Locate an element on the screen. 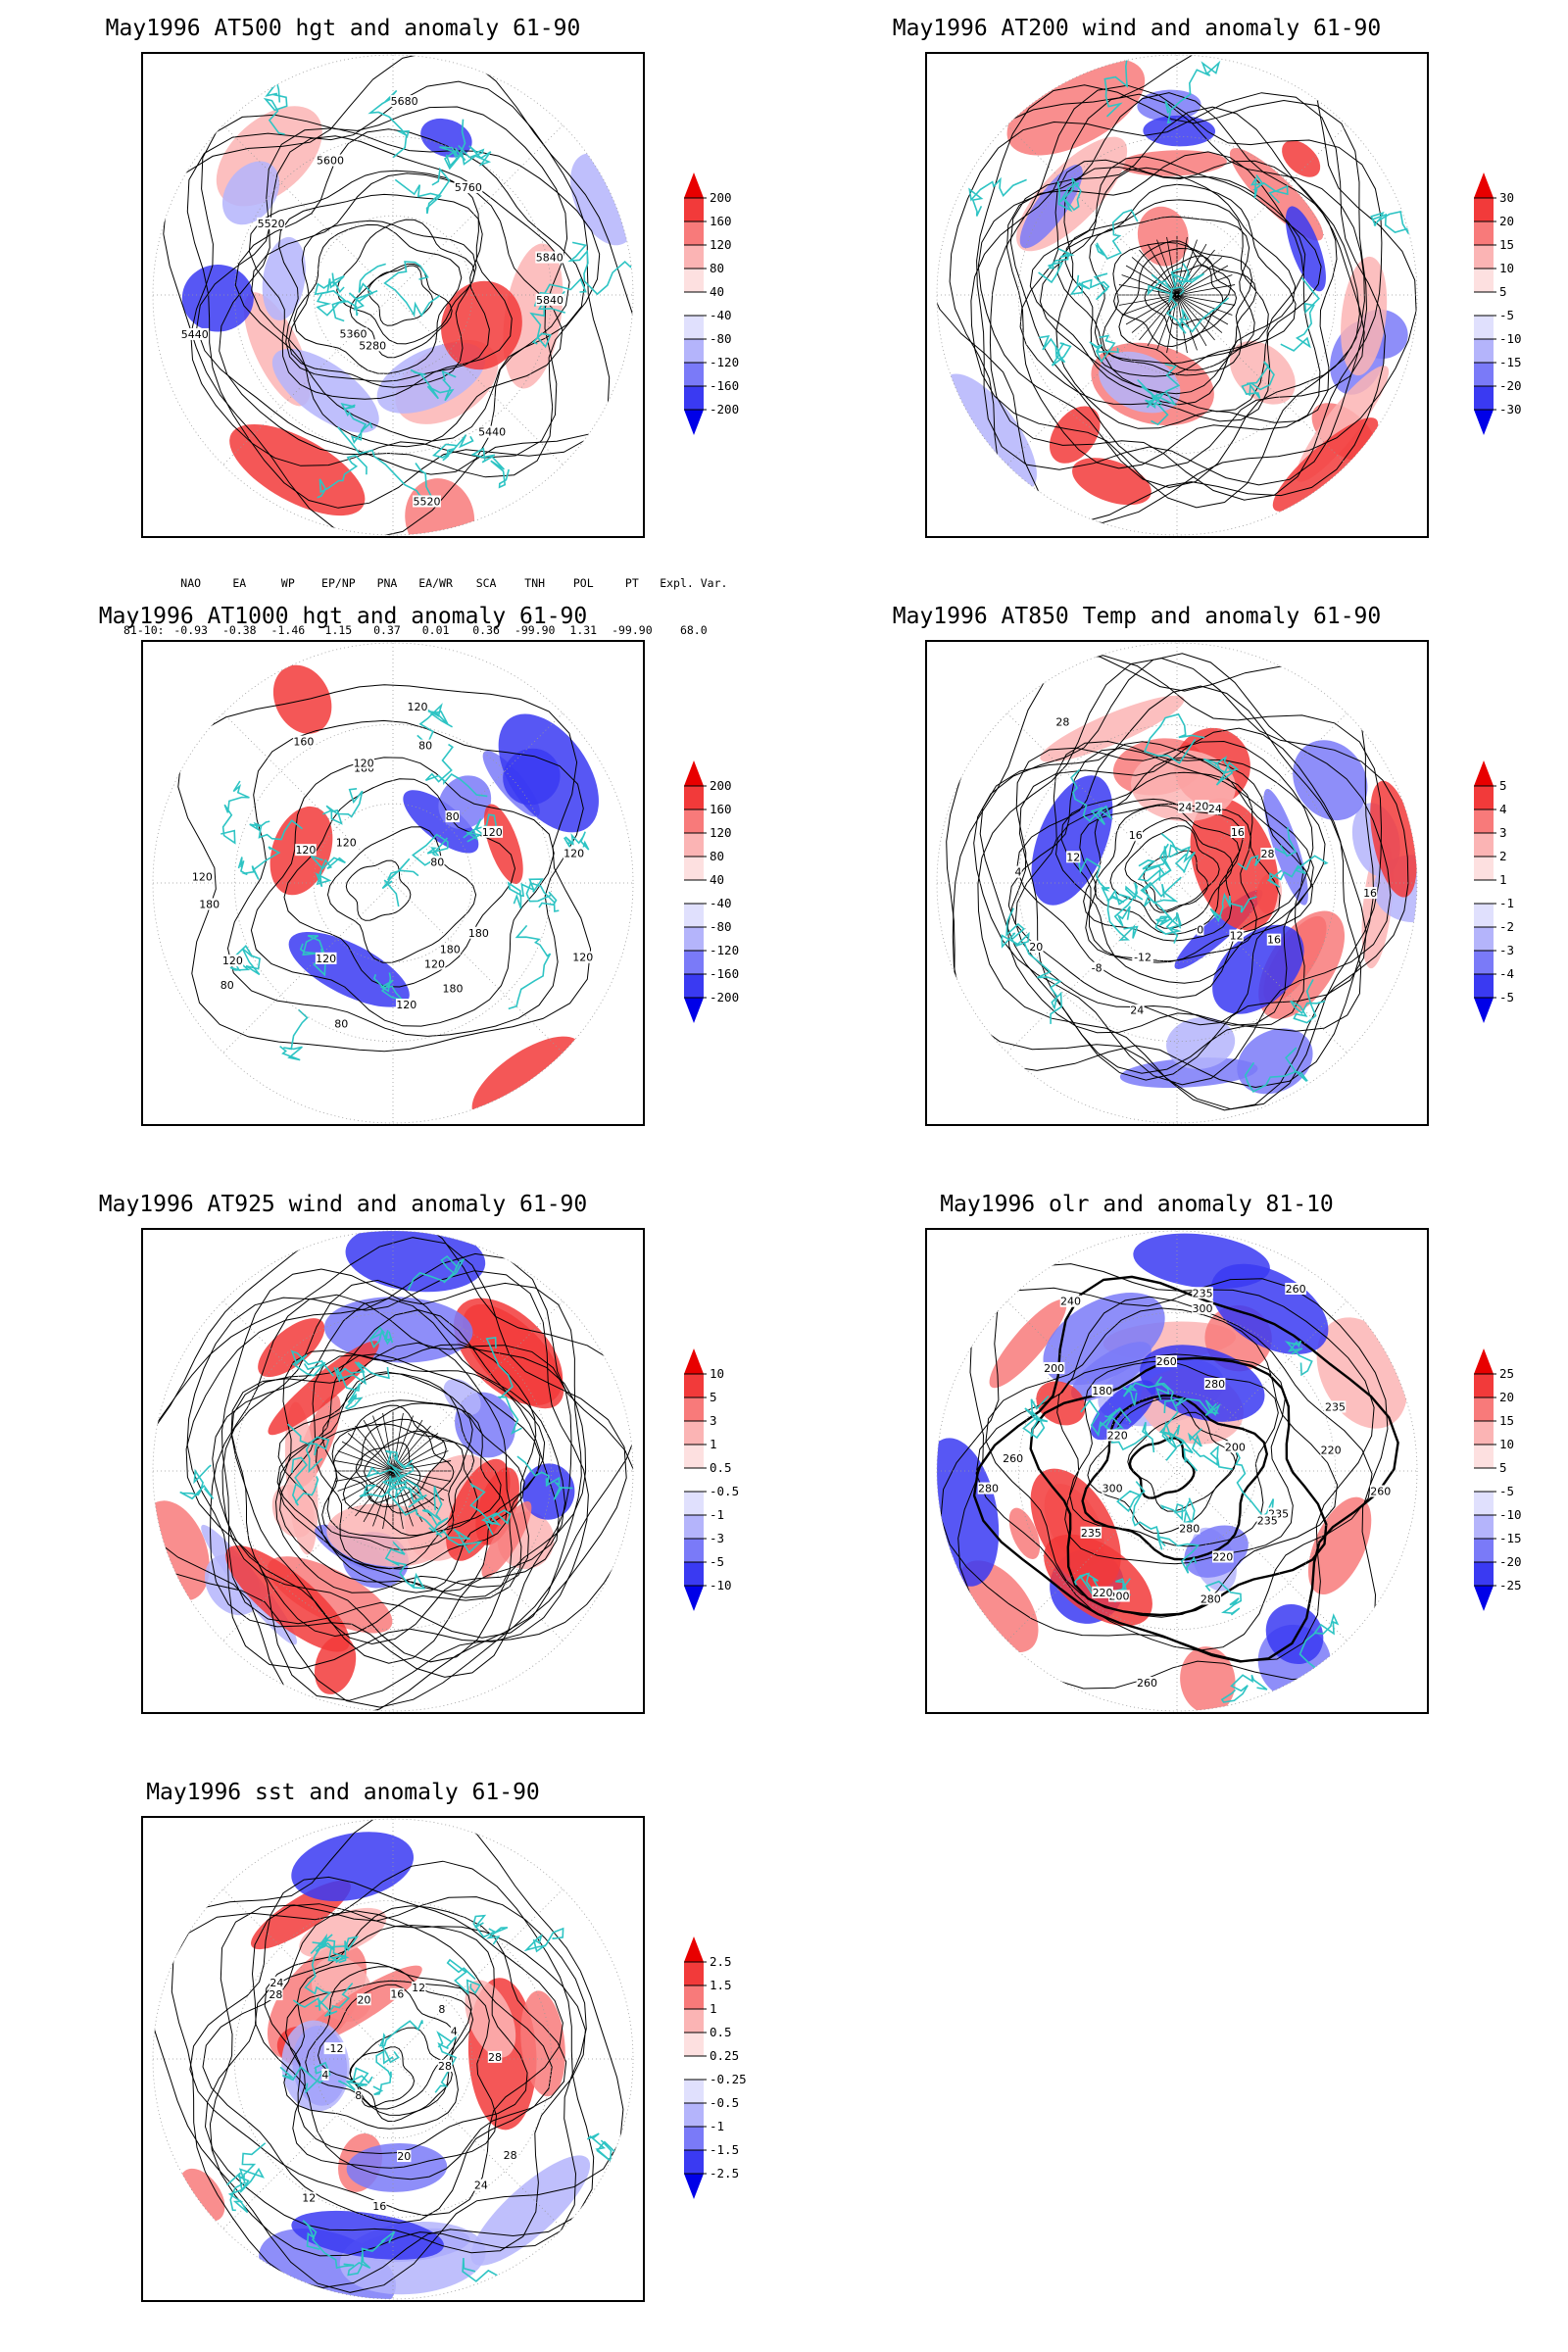 The height and width of the screenshot is (2352, 1568). contour-label: 120 is located at coordinates (406, 1005).